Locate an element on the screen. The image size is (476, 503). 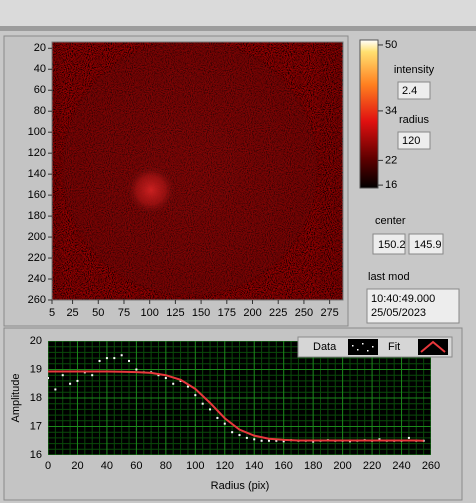
x-axis-title: Radius (pix) is located at coordinates (240, 486).